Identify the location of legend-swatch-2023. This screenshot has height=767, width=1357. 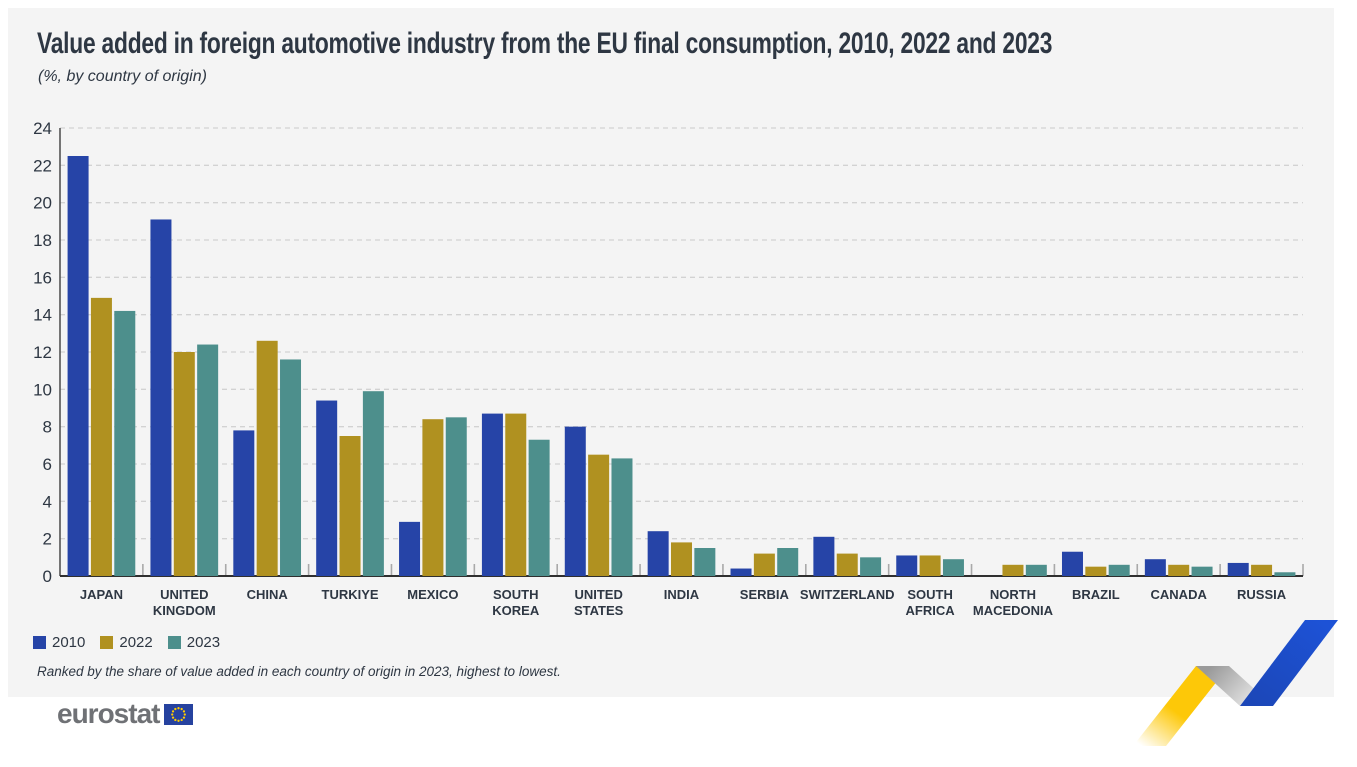
(174, 642).